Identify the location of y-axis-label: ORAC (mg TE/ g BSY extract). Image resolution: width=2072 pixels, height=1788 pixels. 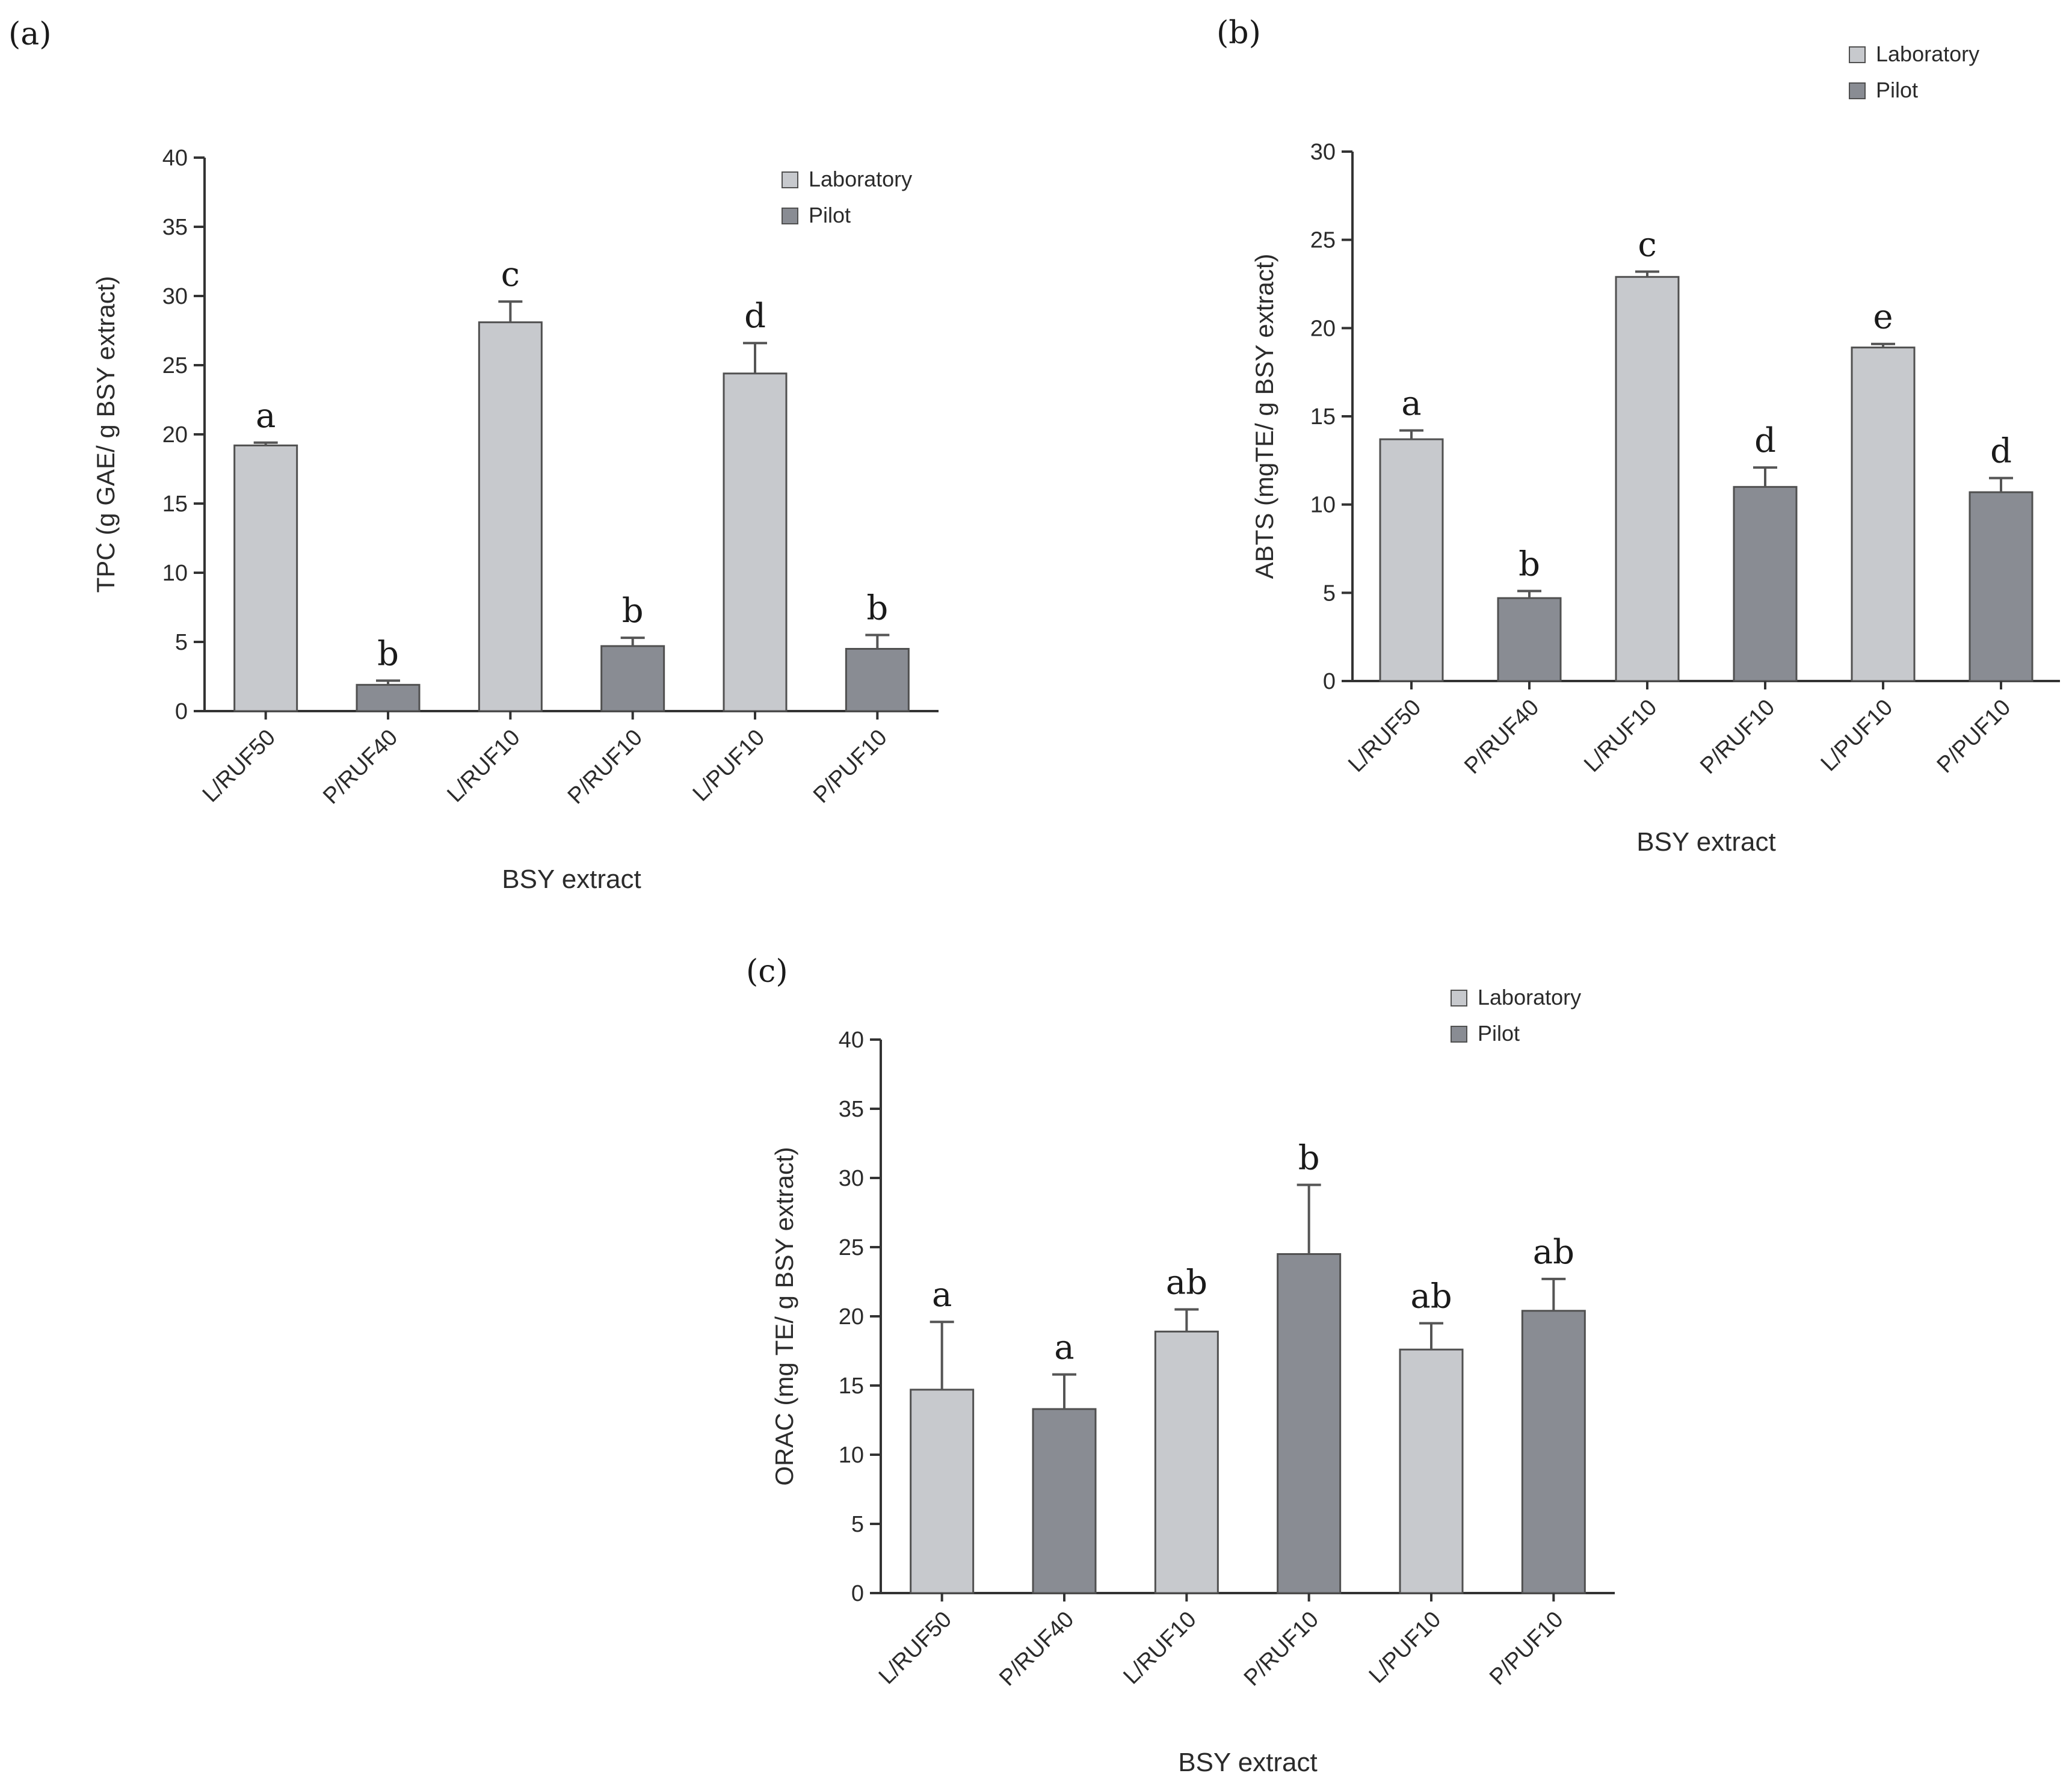
(784, 1316).